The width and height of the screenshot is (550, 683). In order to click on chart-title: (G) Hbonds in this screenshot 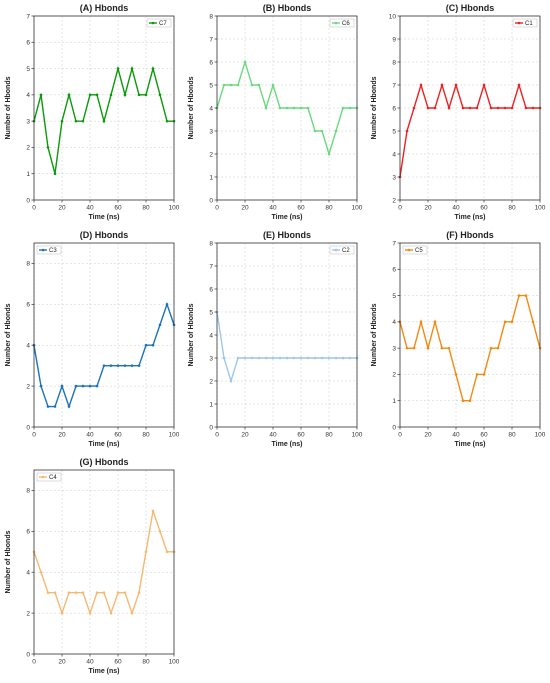, I will do `click(104, 462)`.